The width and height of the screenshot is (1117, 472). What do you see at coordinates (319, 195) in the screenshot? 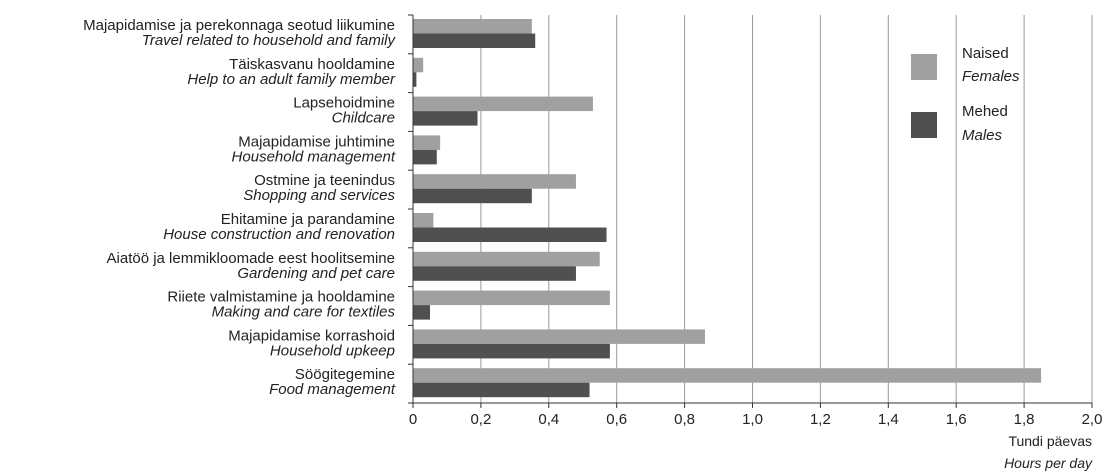
I see `category-label-en: Shopping and services` at bounding box center [319, 195].